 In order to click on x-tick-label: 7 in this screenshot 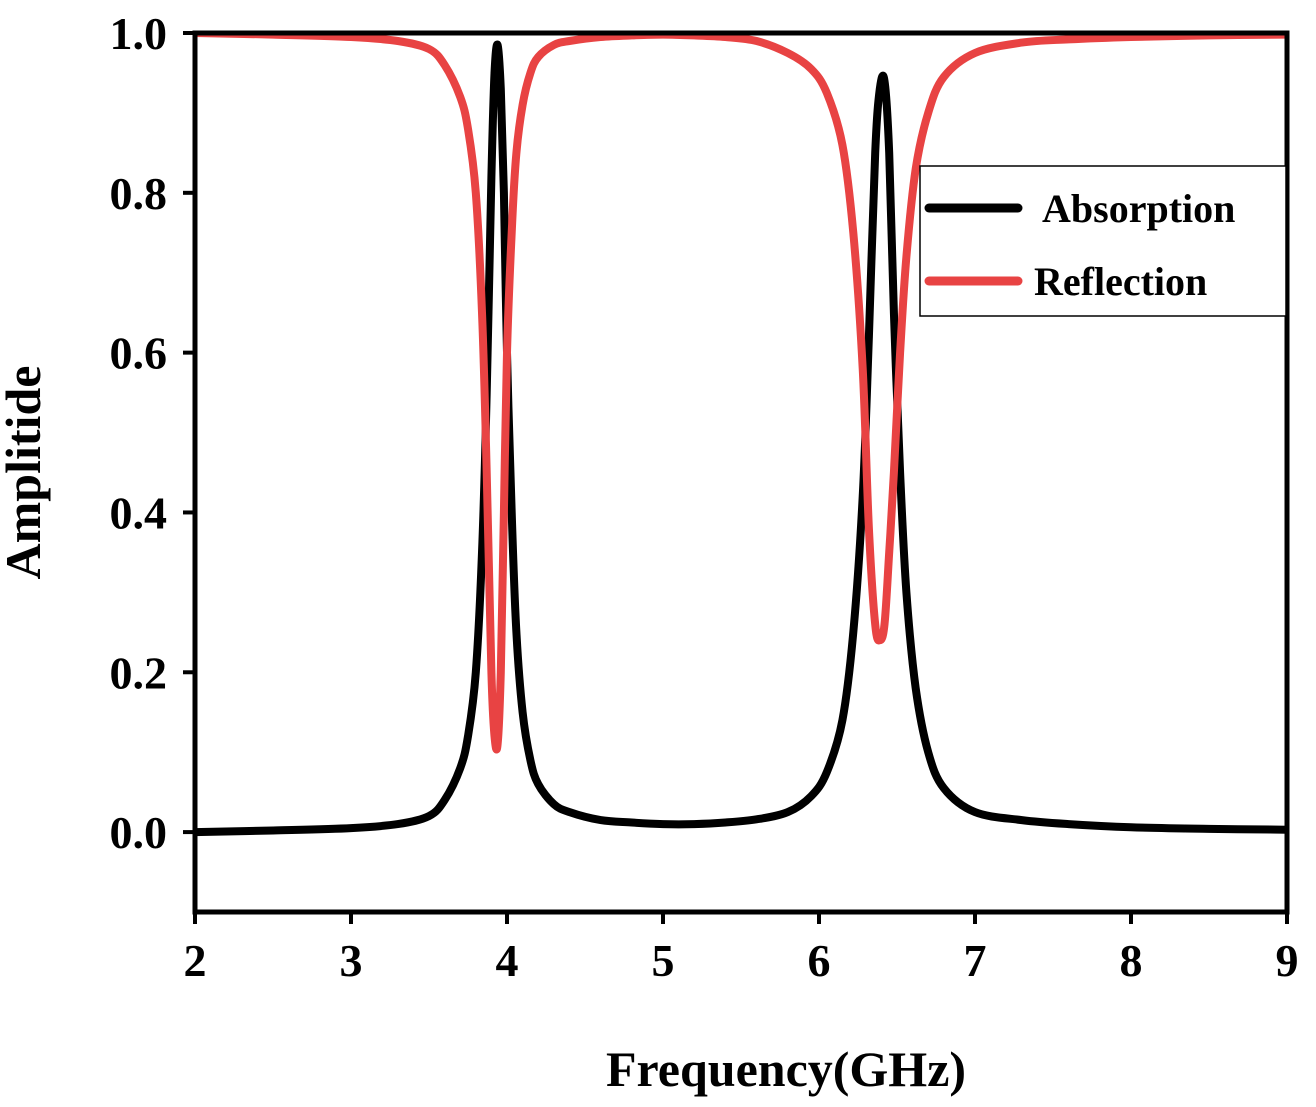, I will do `click(975, 960)`.